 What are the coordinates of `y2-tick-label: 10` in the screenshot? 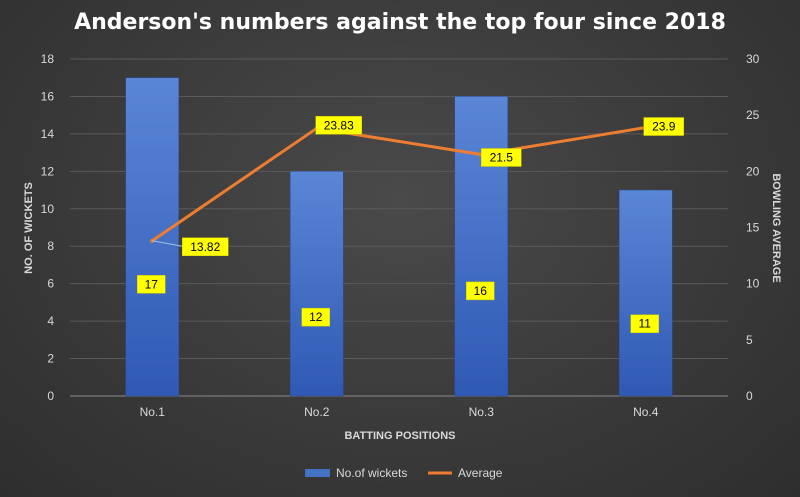 It's located at (753, 284).